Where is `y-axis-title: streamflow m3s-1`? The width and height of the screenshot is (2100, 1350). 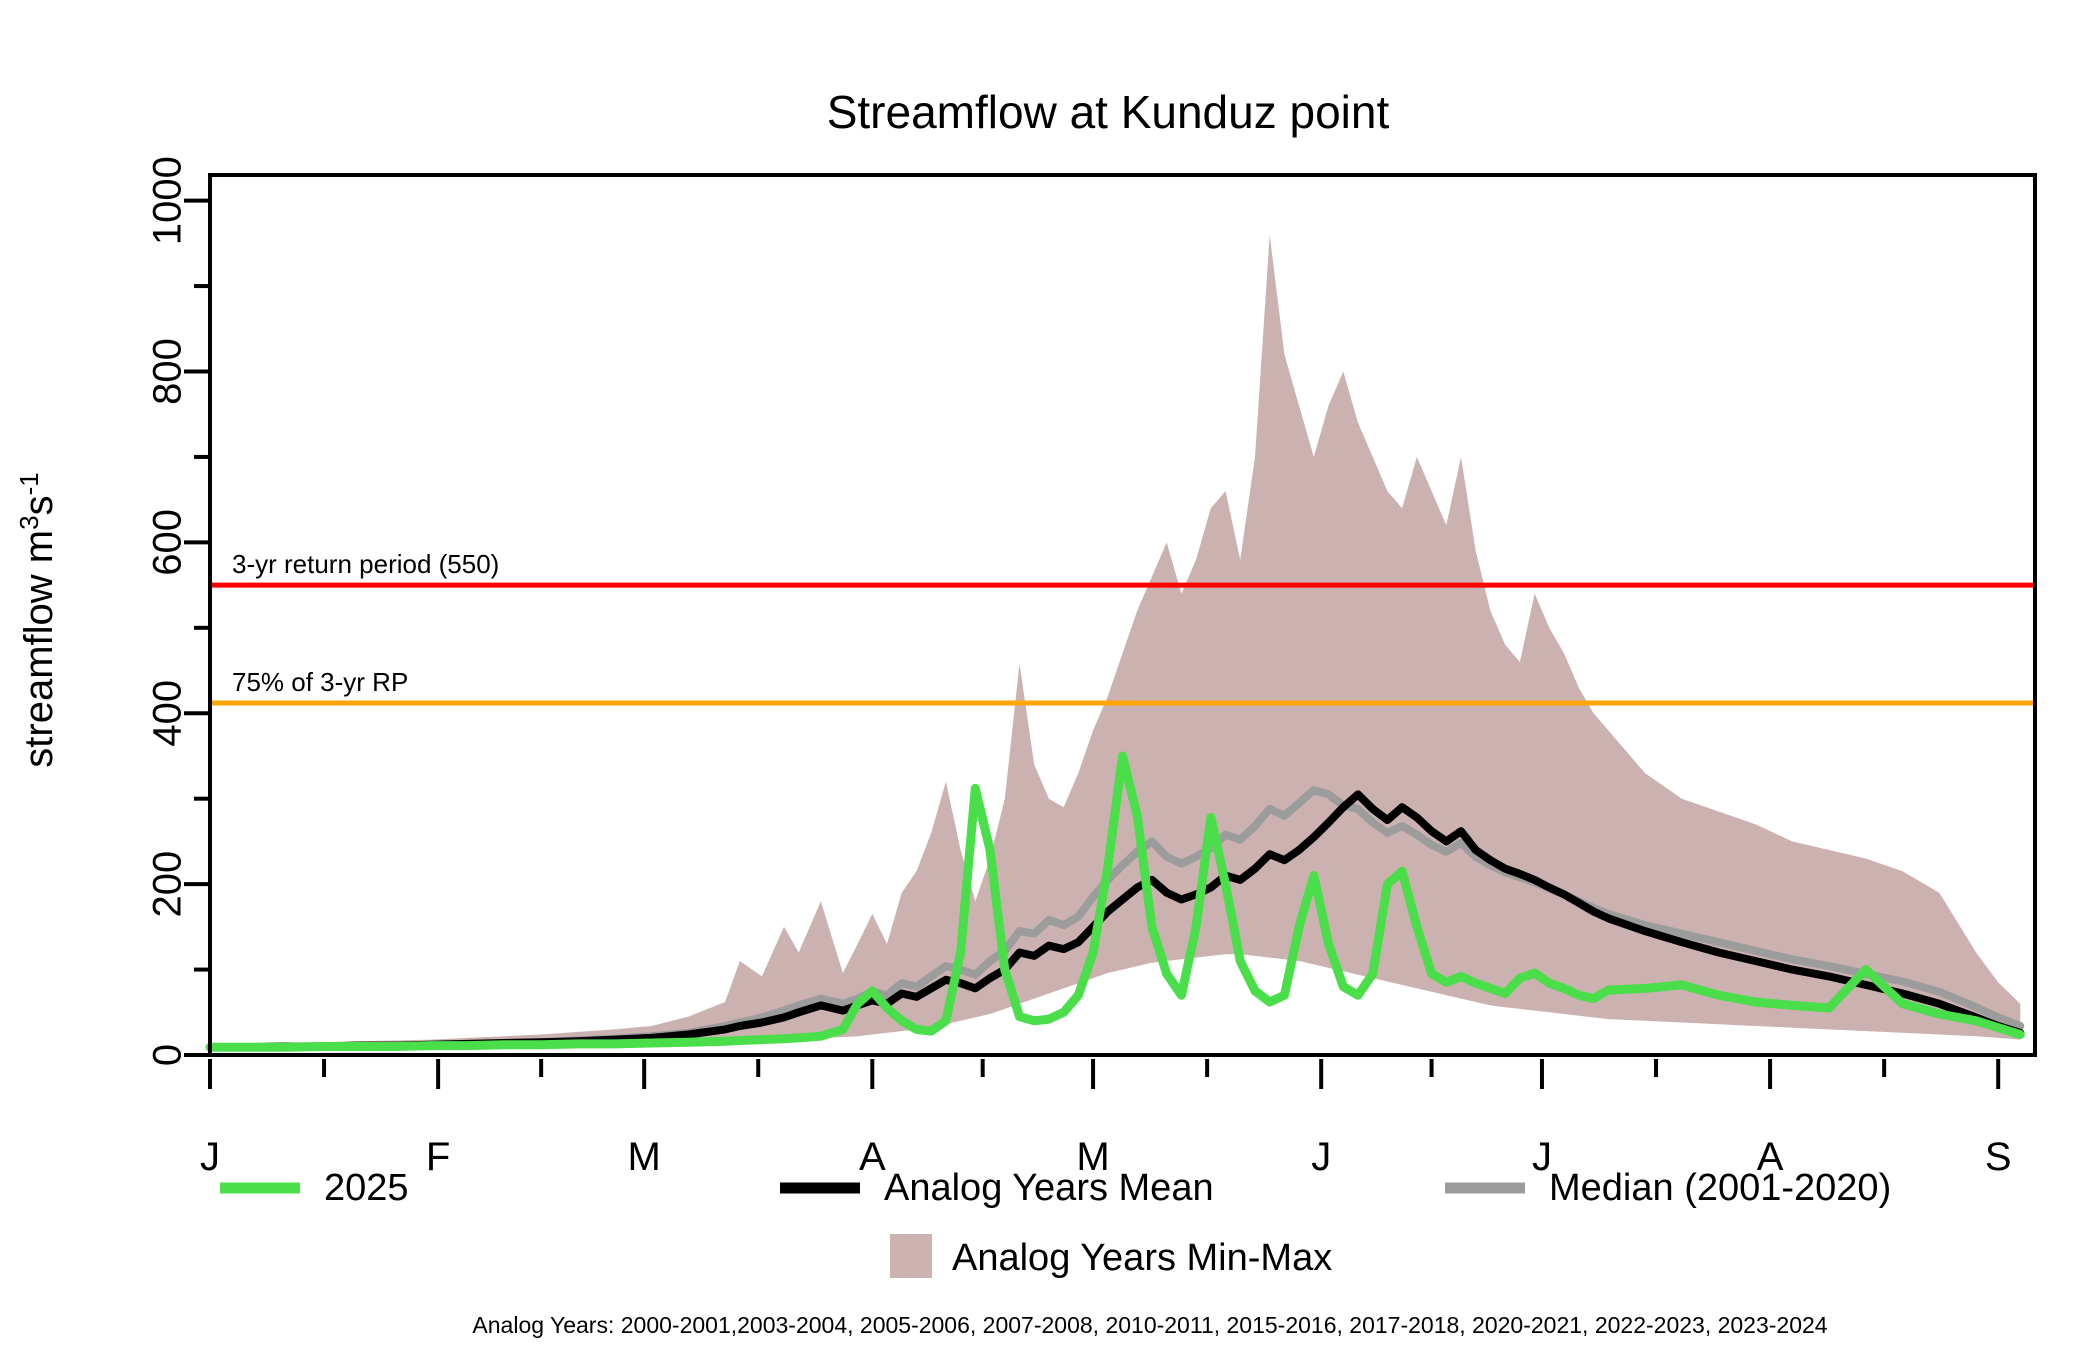
y-axis-title: streamflow m3s-1 is located at coordinates (37, 619).